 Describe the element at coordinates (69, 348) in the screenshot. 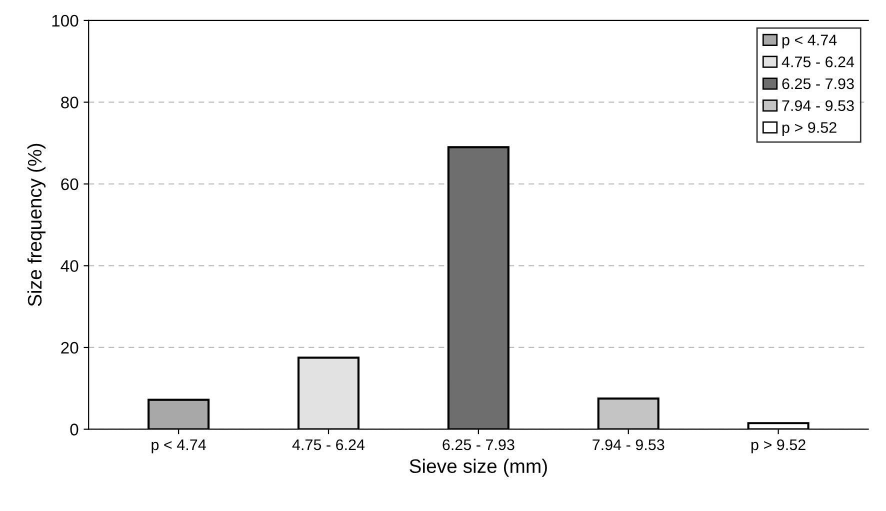

I see `y-tick-label: 20` at that location.